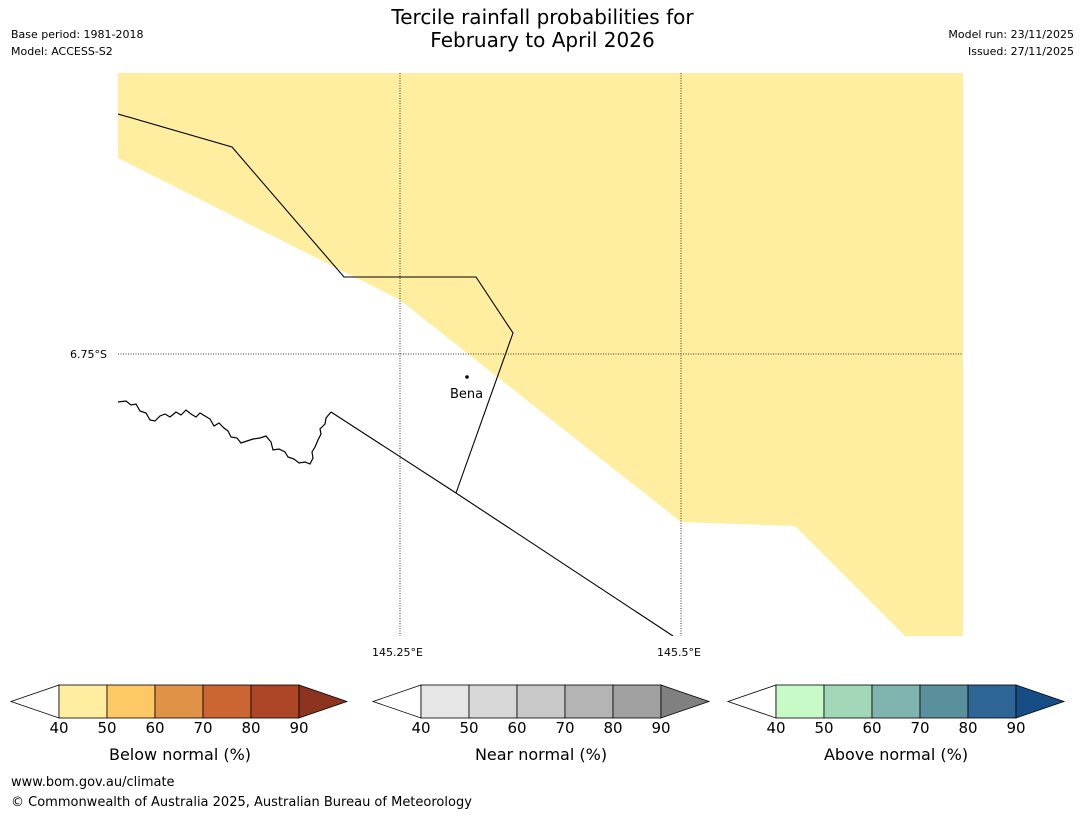 The height and width of the screenshot is (816, 1085). Describe the element at coordinates (77, 34) in the screenshot. I see `base-period-text: Base period: 1981-2018` at that location.